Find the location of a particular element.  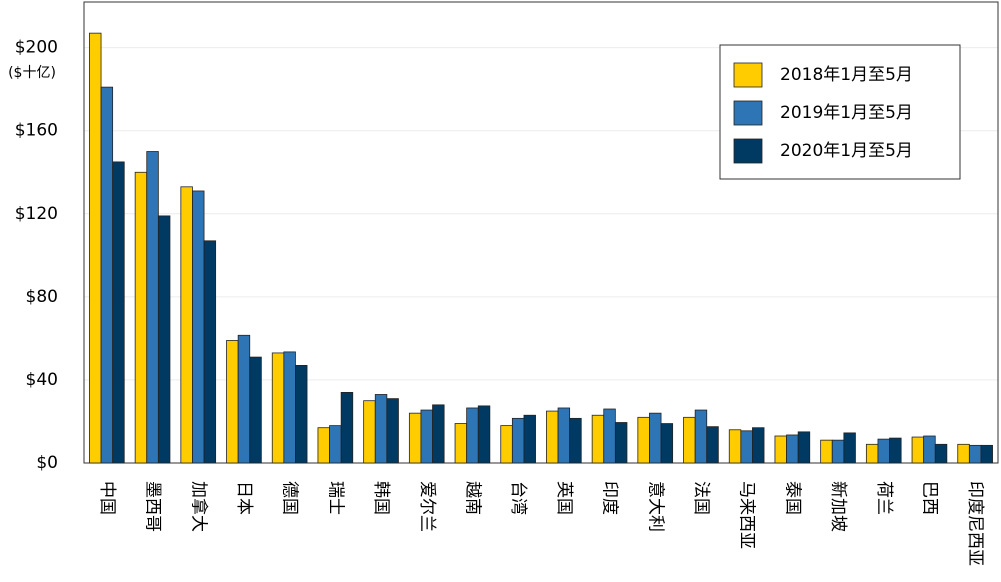

x-tick-label: 德国 is located at coordinates (290, 498).